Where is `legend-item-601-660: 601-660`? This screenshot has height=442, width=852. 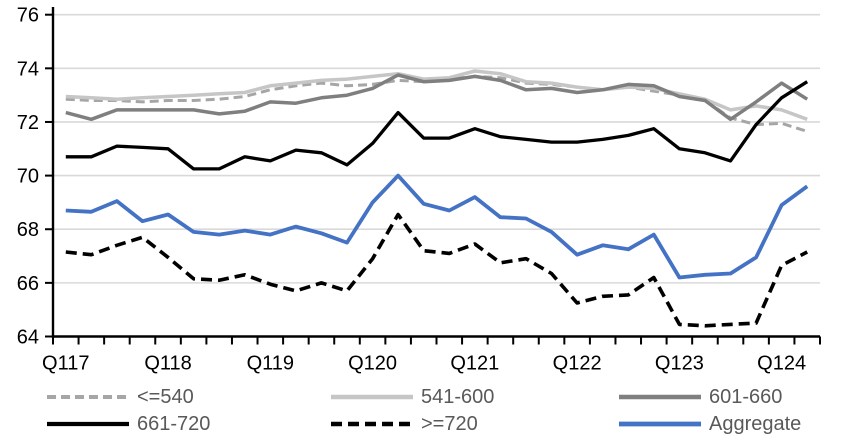
legend-item-601-660: 601-660 is located at coordinates (700, 397).